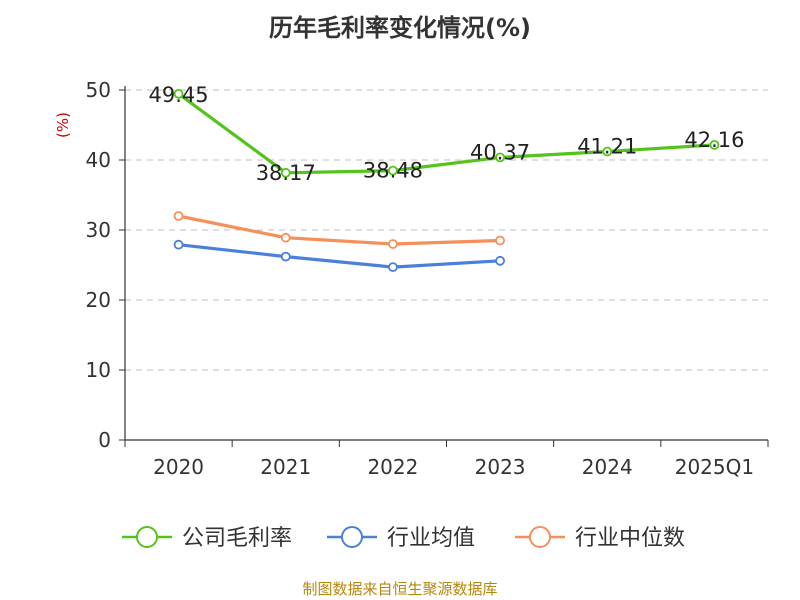 The width and height of the screenshot is (800, 600). Describe the element at coordinates (63, 125) in the screenshot. I see `y-axis-label: (%)` at that location.